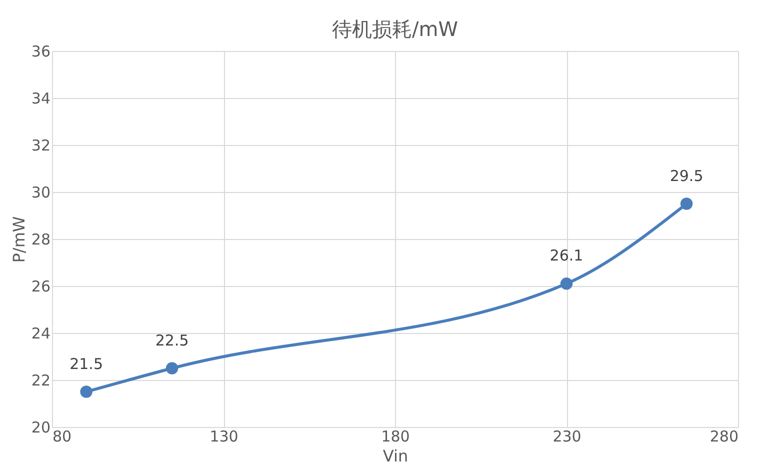  What do you see at coordinates (172, 340) in the screenshot?
I see `data-label: 22.5` at bounding box center [172, 340].